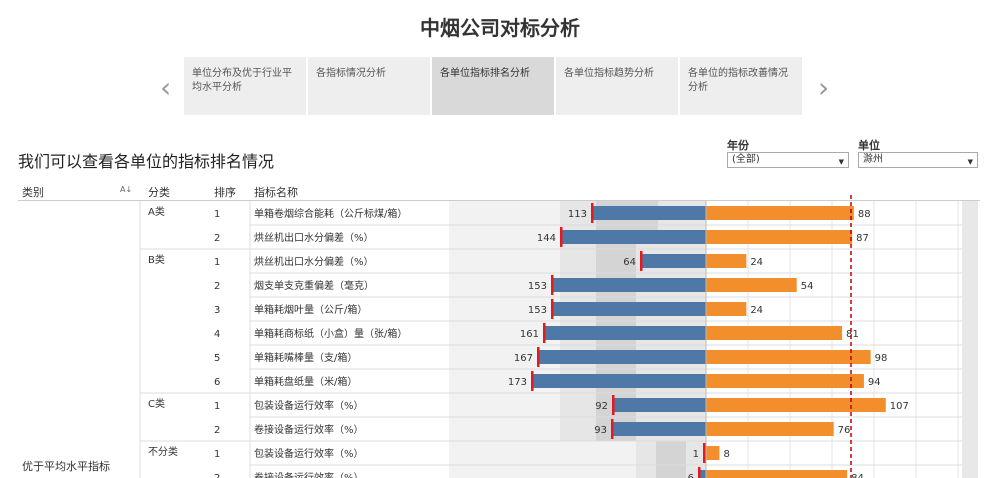  What do you see at coordinates (671, 459) in the screenshot?
I see `reference-band` at bounding box center [671, 459].